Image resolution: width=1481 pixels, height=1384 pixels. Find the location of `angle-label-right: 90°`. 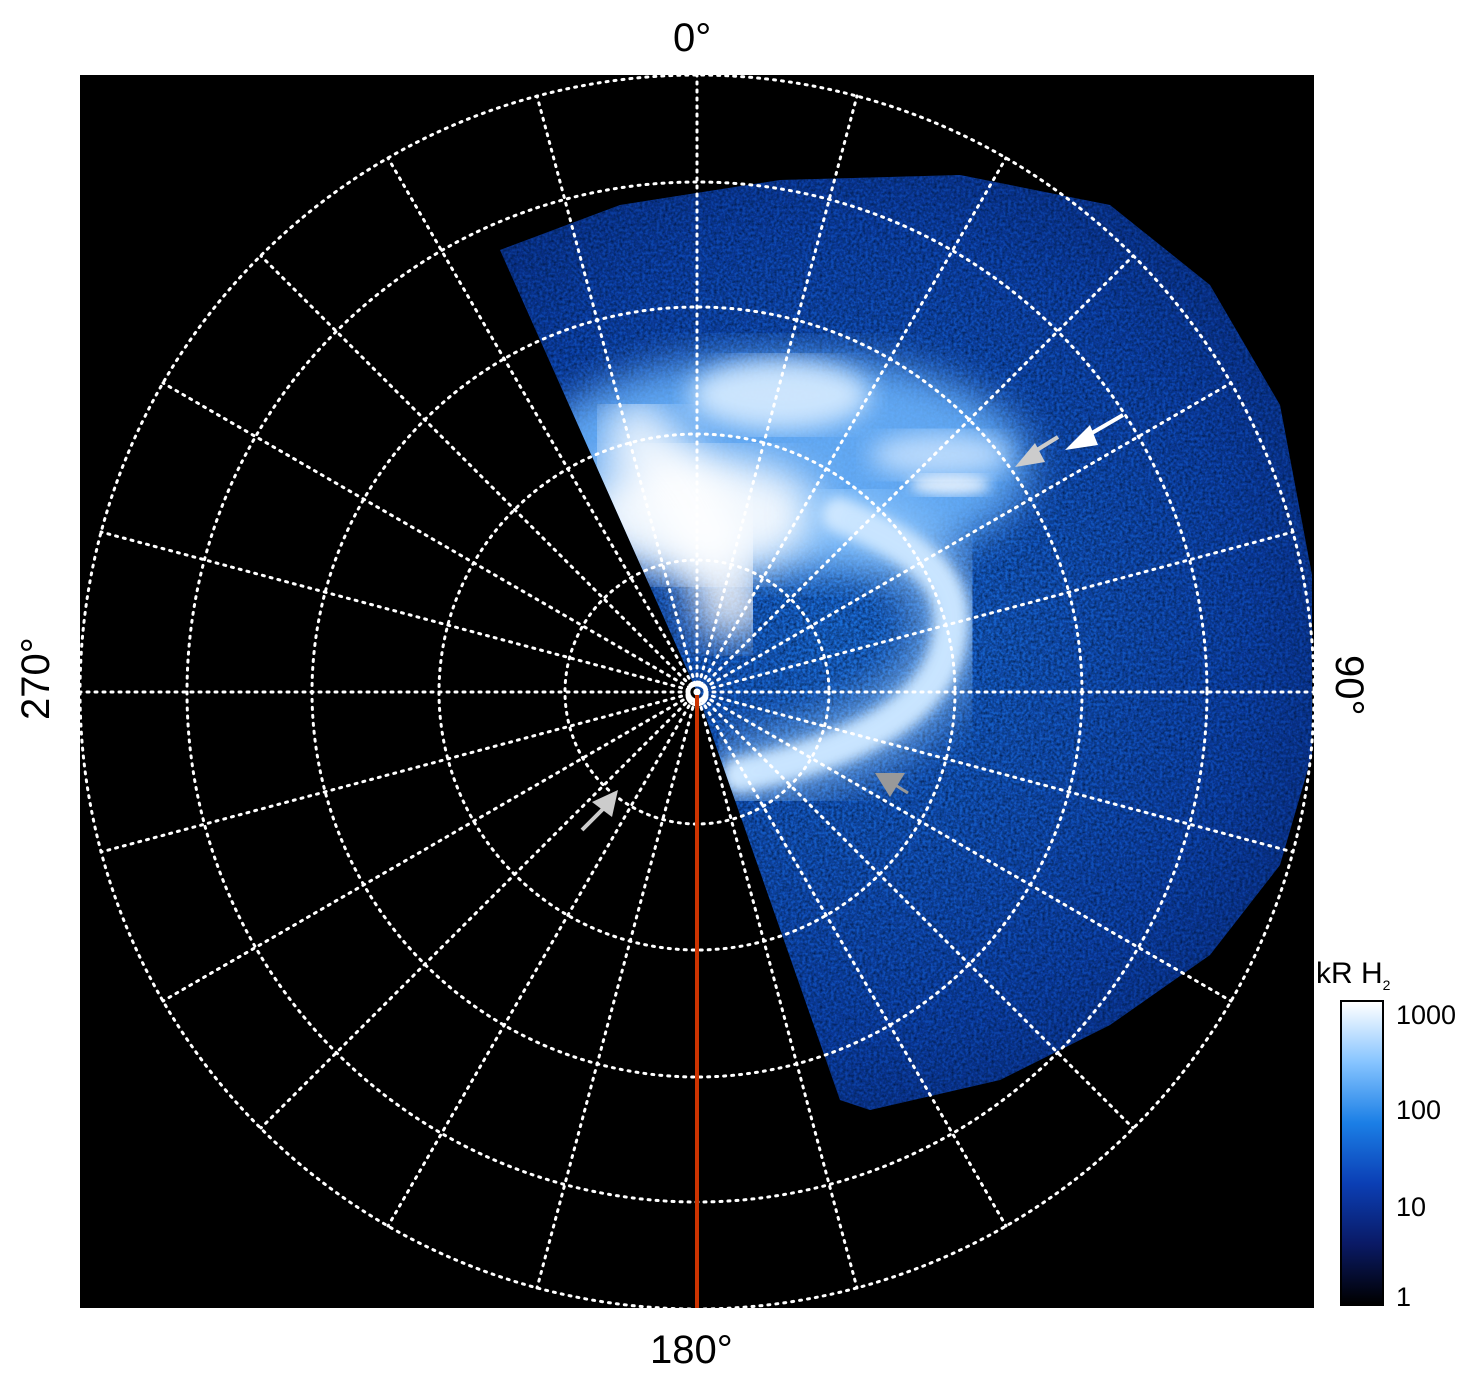

angle-label-right: 90° is located at coordinates (1349, 685).